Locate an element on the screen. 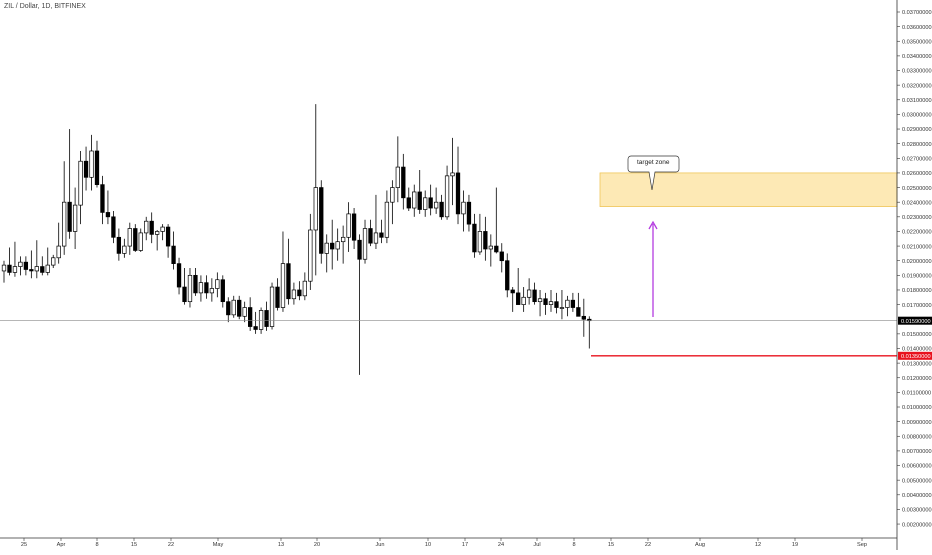 The width and height of the screenshot is (932, 555). target-zone-rect is located at coordinates (748, 189).